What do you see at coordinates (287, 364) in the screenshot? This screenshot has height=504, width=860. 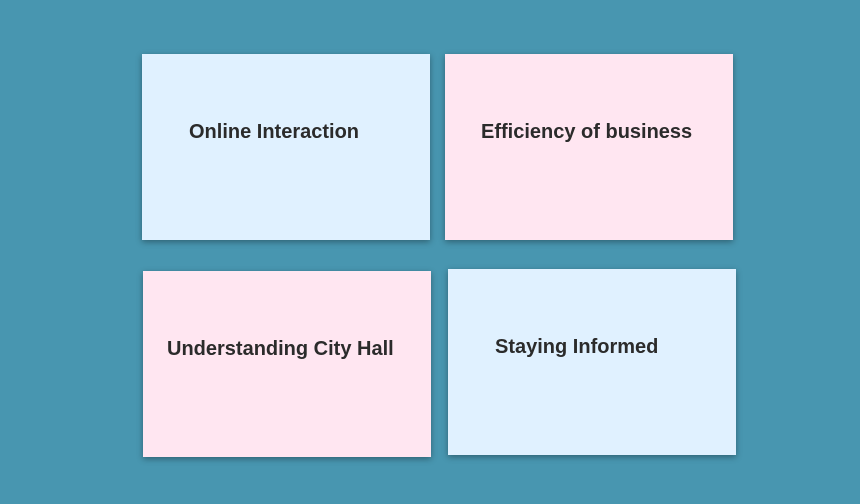 I see `card-understanding-city-hall: Understanding City Hall` at bounding box center [287, 364].